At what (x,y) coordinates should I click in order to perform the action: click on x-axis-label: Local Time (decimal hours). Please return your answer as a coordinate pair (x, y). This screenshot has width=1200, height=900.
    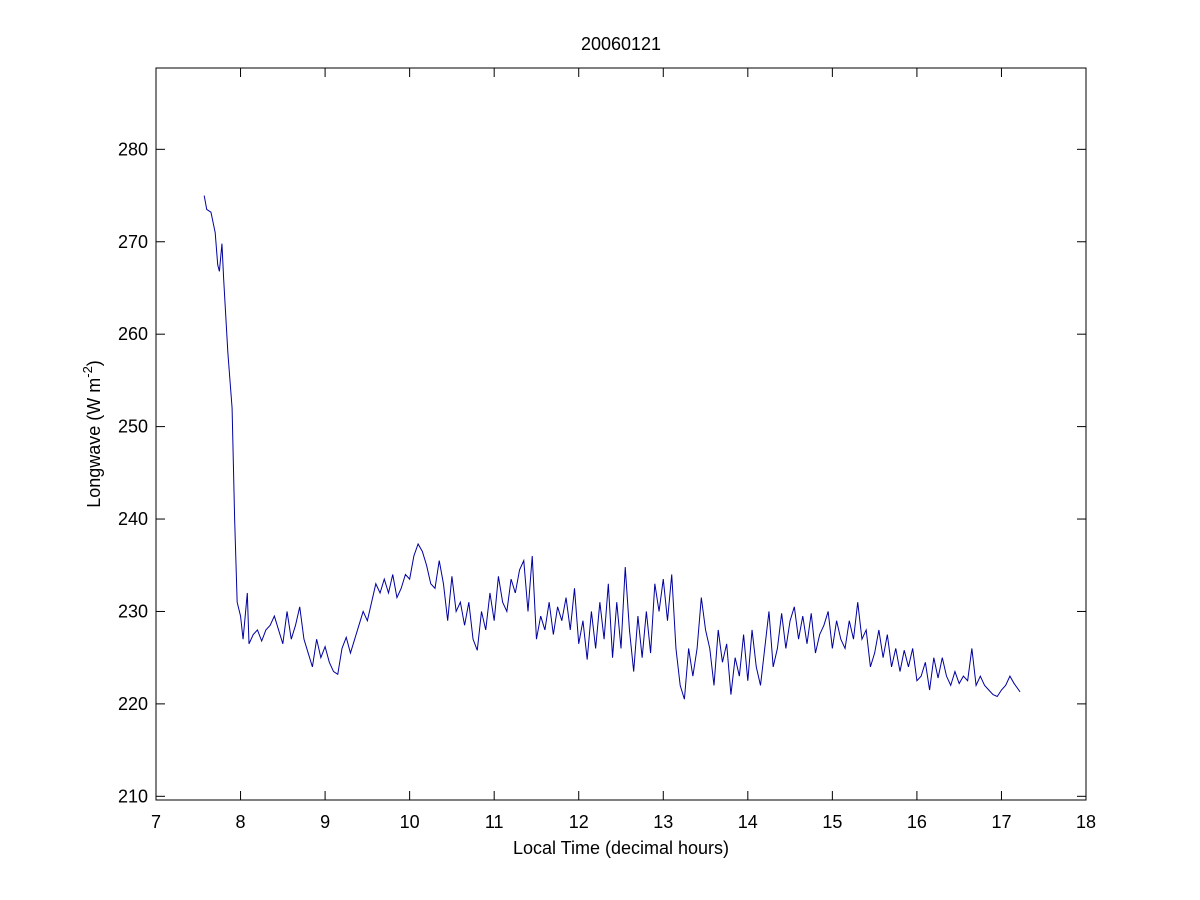
    Looking at the image, I should click on (621, 848).